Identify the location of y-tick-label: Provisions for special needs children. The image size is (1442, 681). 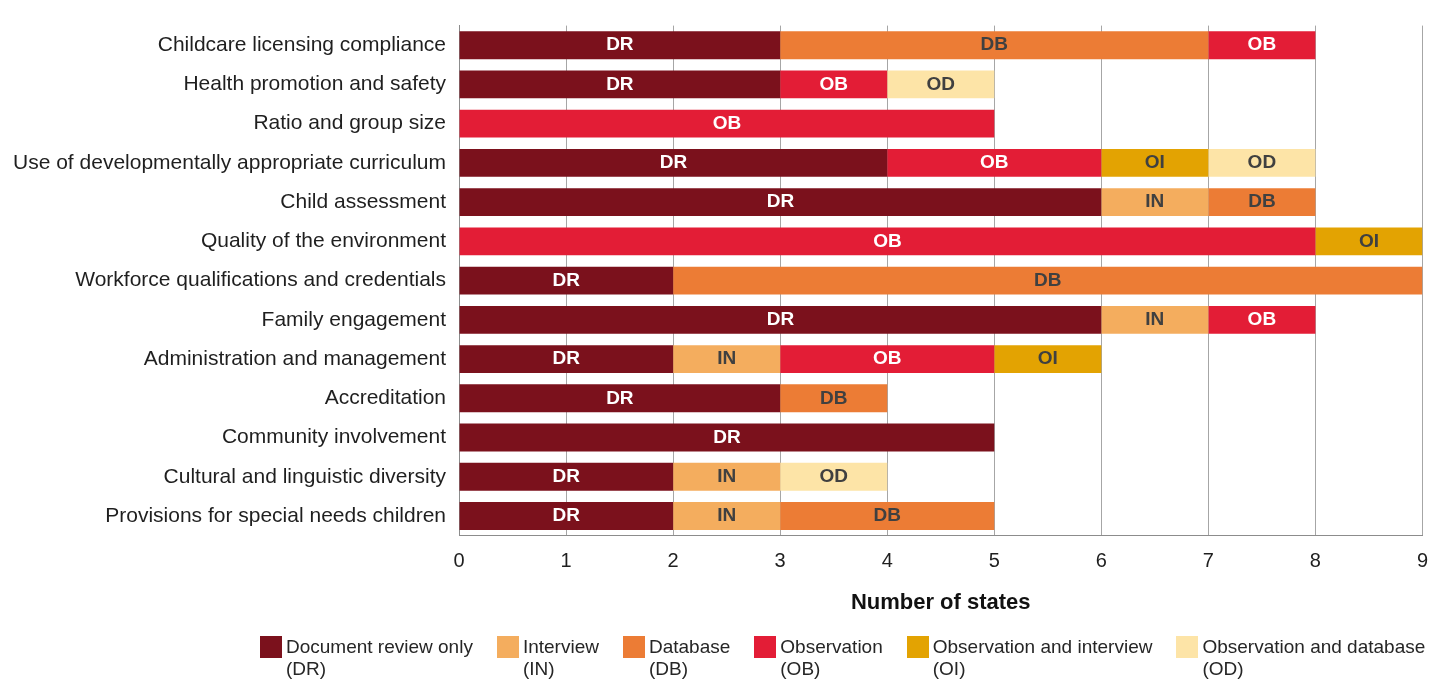
(276, 514).